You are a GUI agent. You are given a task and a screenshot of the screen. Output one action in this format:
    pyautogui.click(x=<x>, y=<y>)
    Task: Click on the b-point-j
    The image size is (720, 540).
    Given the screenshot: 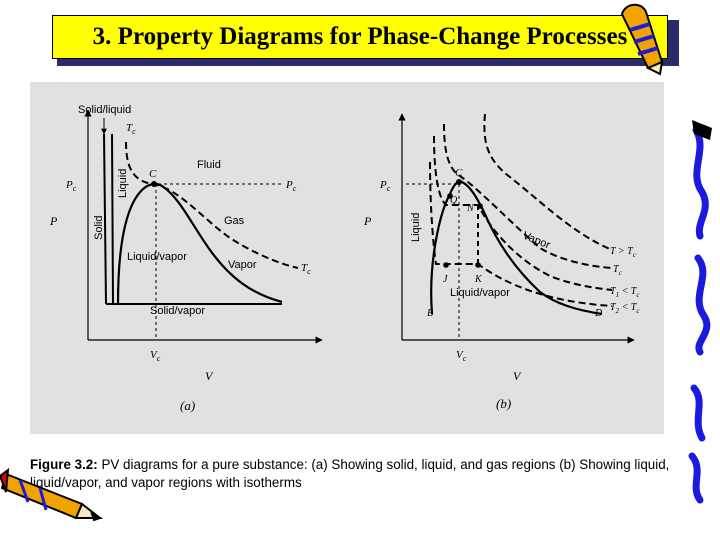 What is the action you would take?
    pyautogui.click(x=446, y=265)
    